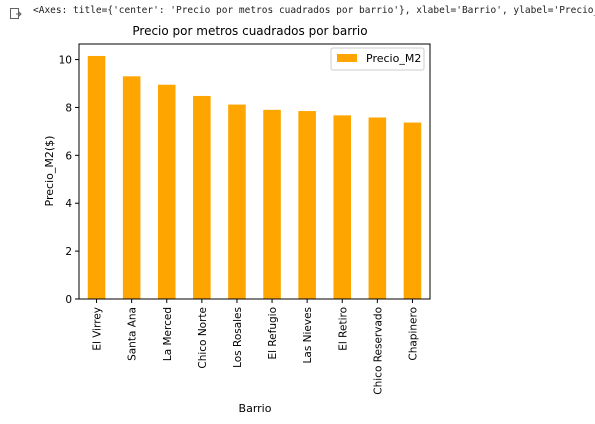  Describe the element at coordinates (413, 334) in the screenshot. I see `x-tick-label: Chapinero` at that location.